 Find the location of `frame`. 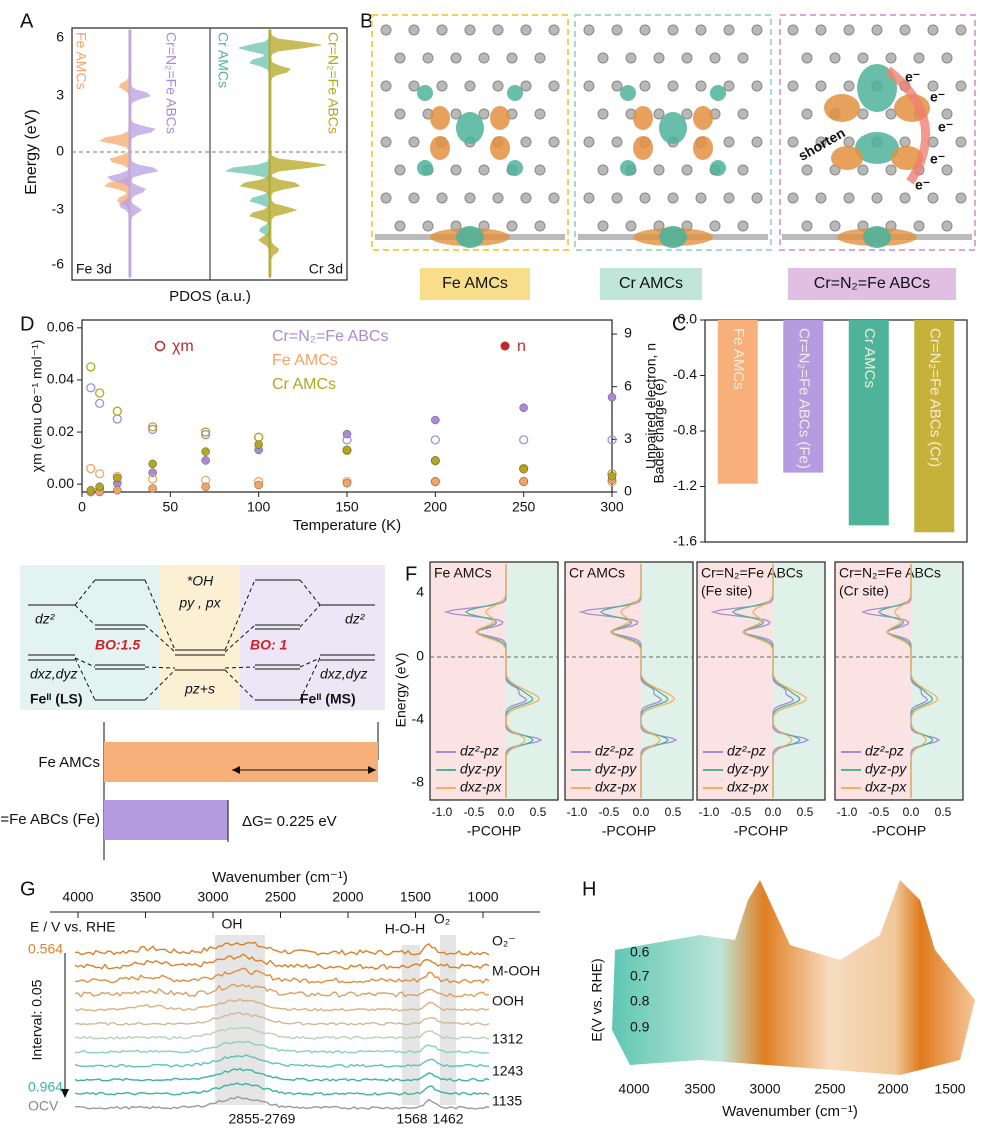

frame is located at coordinates (494, 681).